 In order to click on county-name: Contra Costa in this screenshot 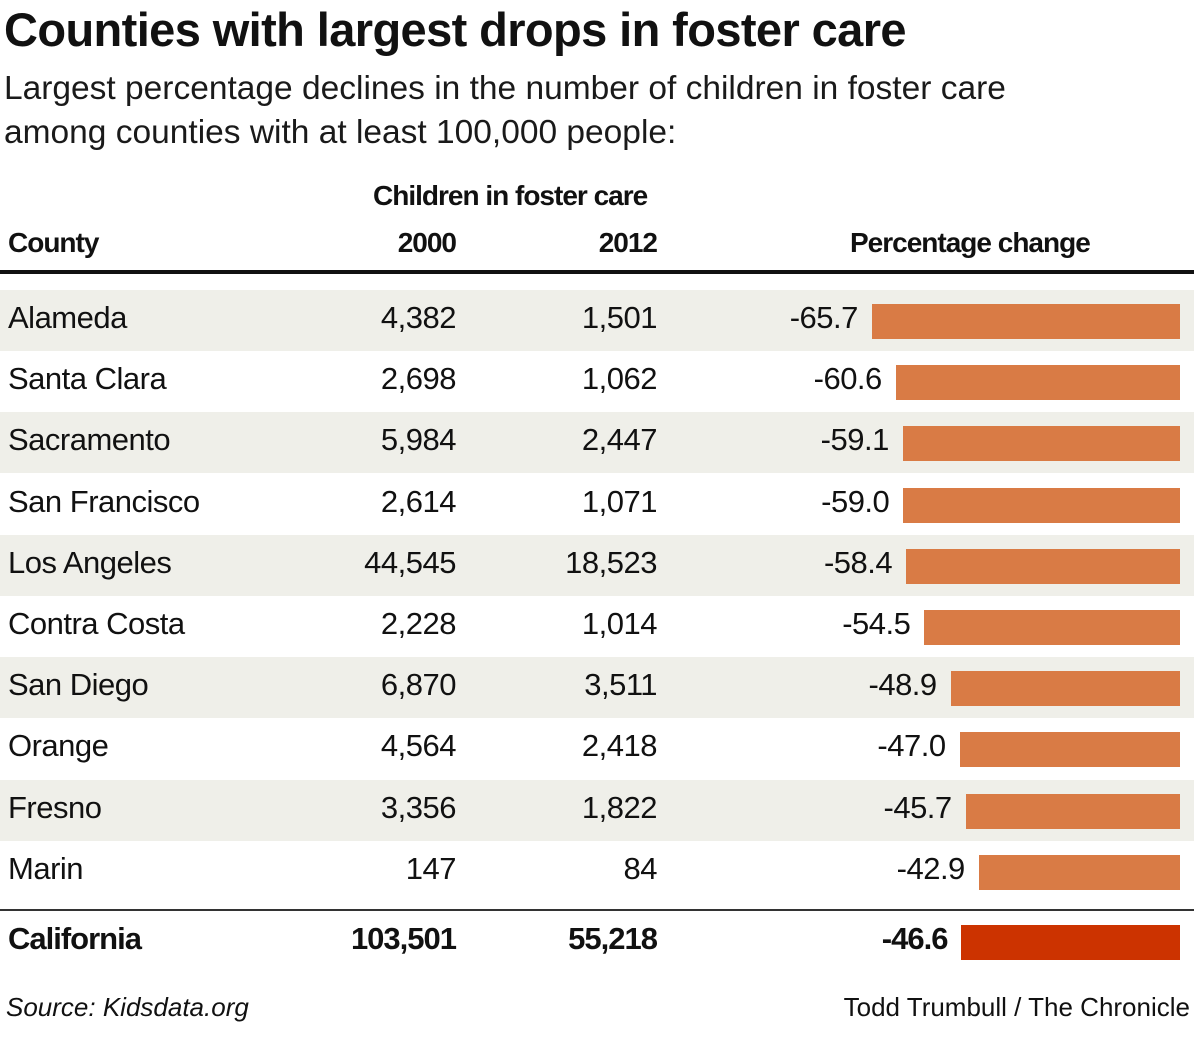, I will do `click(96, 623)`.